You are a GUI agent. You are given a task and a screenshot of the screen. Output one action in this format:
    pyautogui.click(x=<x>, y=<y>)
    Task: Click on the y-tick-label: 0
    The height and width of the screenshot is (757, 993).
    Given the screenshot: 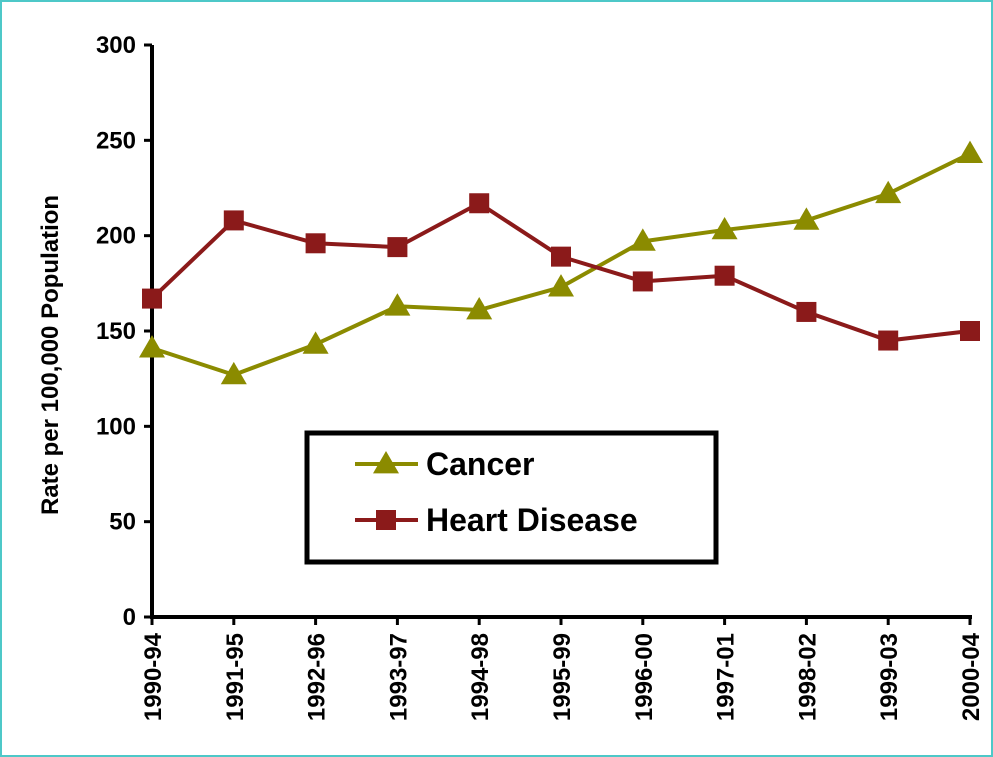 What is the action you would take?
    pyautogui.click(x=129, y=617)
    